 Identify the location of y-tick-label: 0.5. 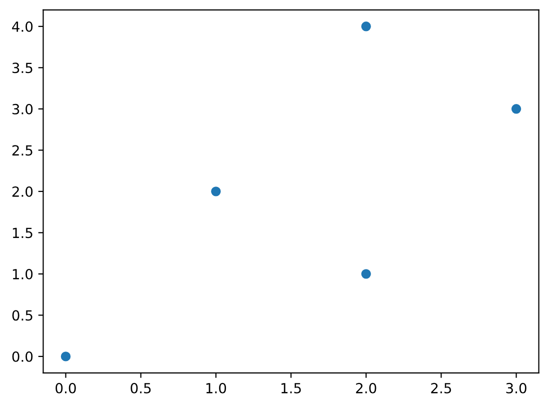
(22, 315).